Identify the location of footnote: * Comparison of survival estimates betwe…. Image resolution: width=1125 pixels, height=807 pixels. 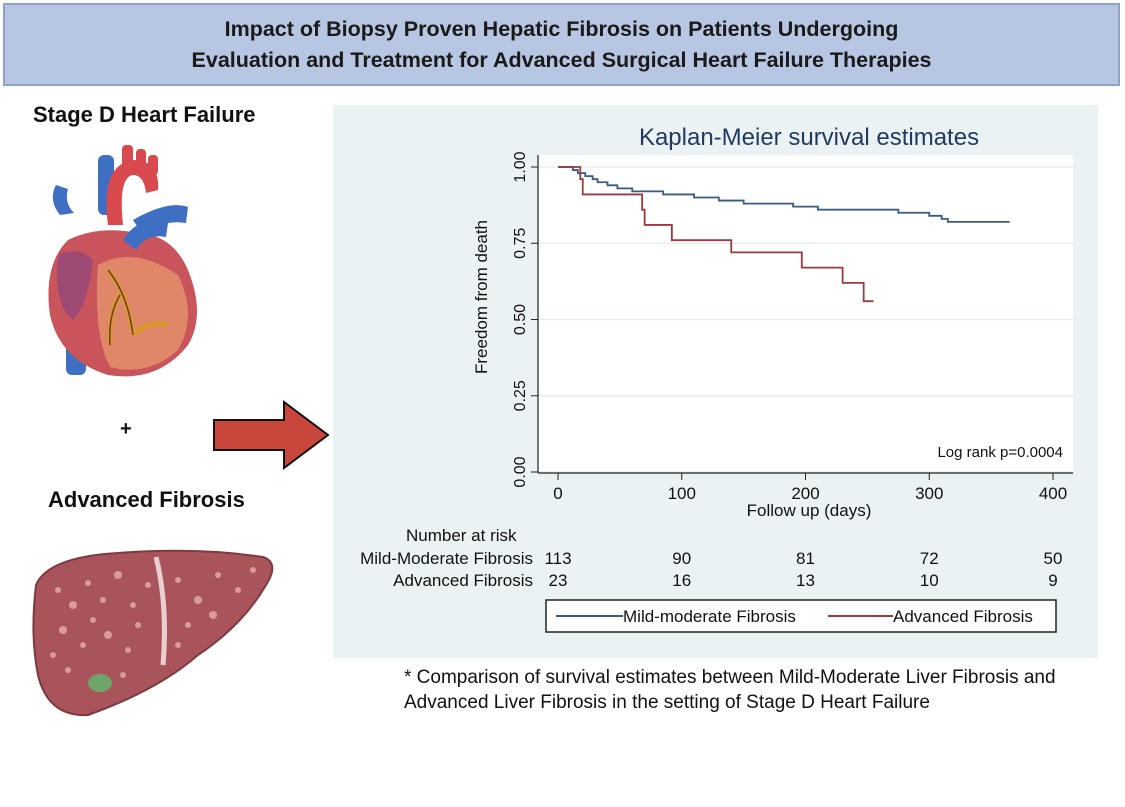
(730, 690).